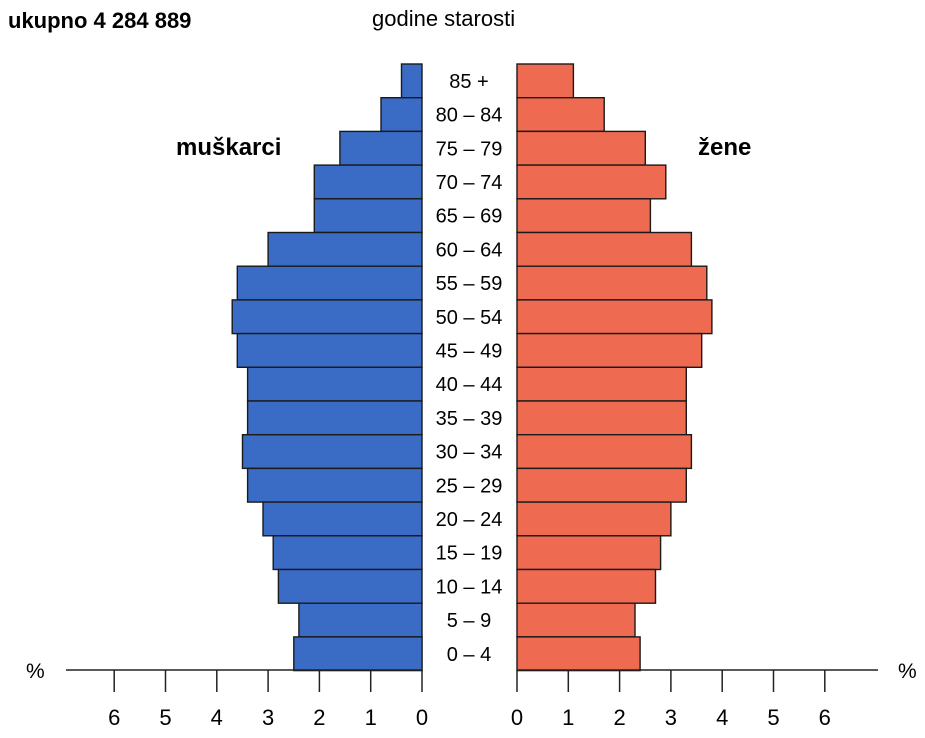 The width and height of the screenshot is (925, 738). Describe the element at coordinates (517, 717) in the screenshot. I see `female-x-tick-label: 0` at that location.